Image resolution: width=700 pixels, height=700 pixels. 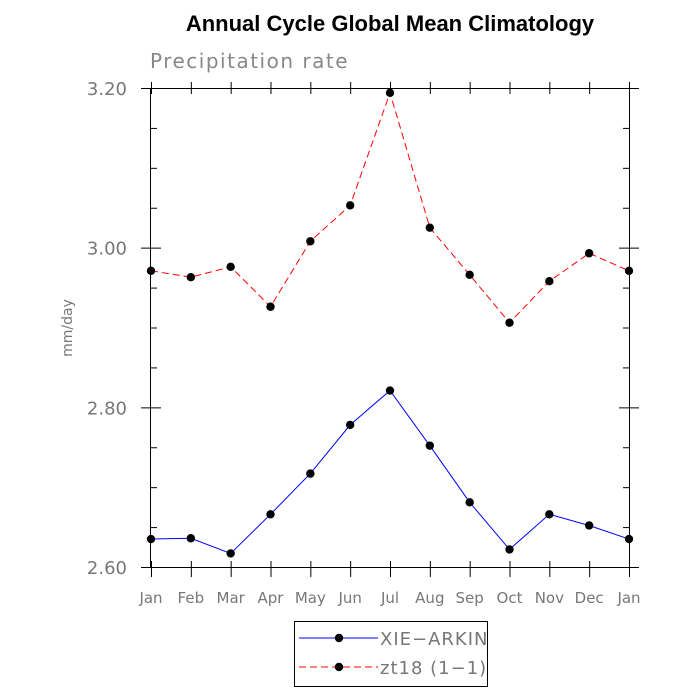 What do you see at coordinates (107, 329) in the screenshot?
I see `y-tick-labels: 2.60 2.80 3.00 3.20` at bounding box center [107, 329].